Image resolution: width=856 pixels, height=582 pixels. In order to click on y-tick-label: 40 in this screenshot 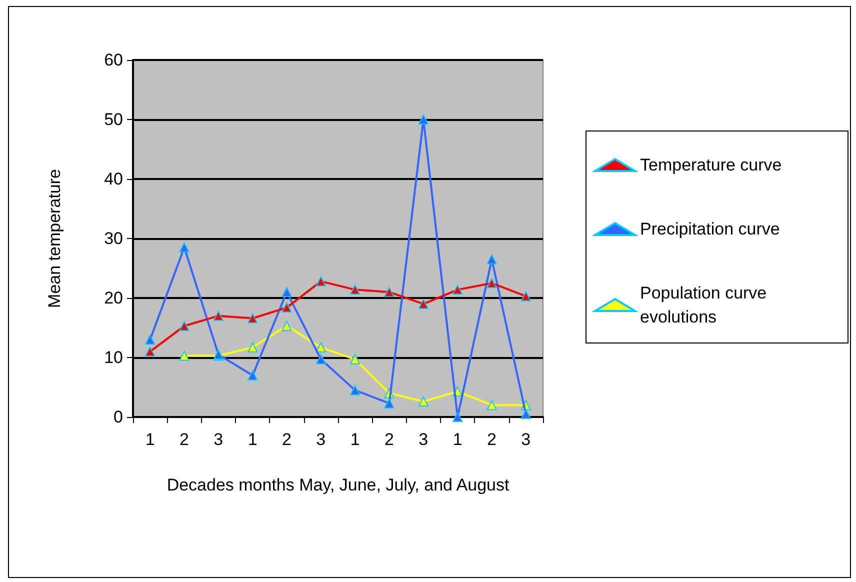, I will do `click(113, 179)`.